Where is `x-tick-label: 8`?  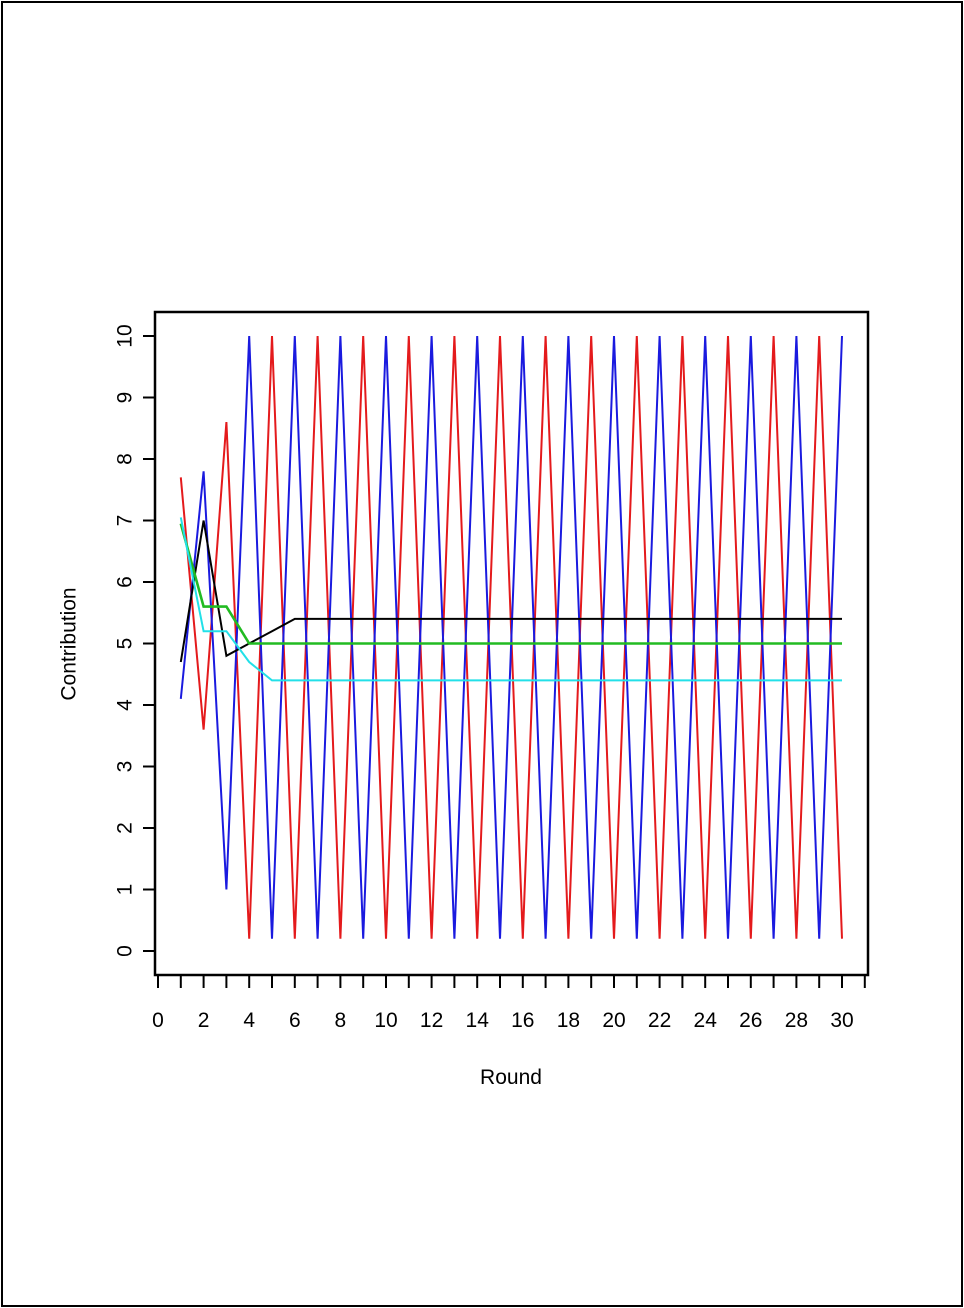
x-tick-label: 8 is located at coordinates (341, 1020).